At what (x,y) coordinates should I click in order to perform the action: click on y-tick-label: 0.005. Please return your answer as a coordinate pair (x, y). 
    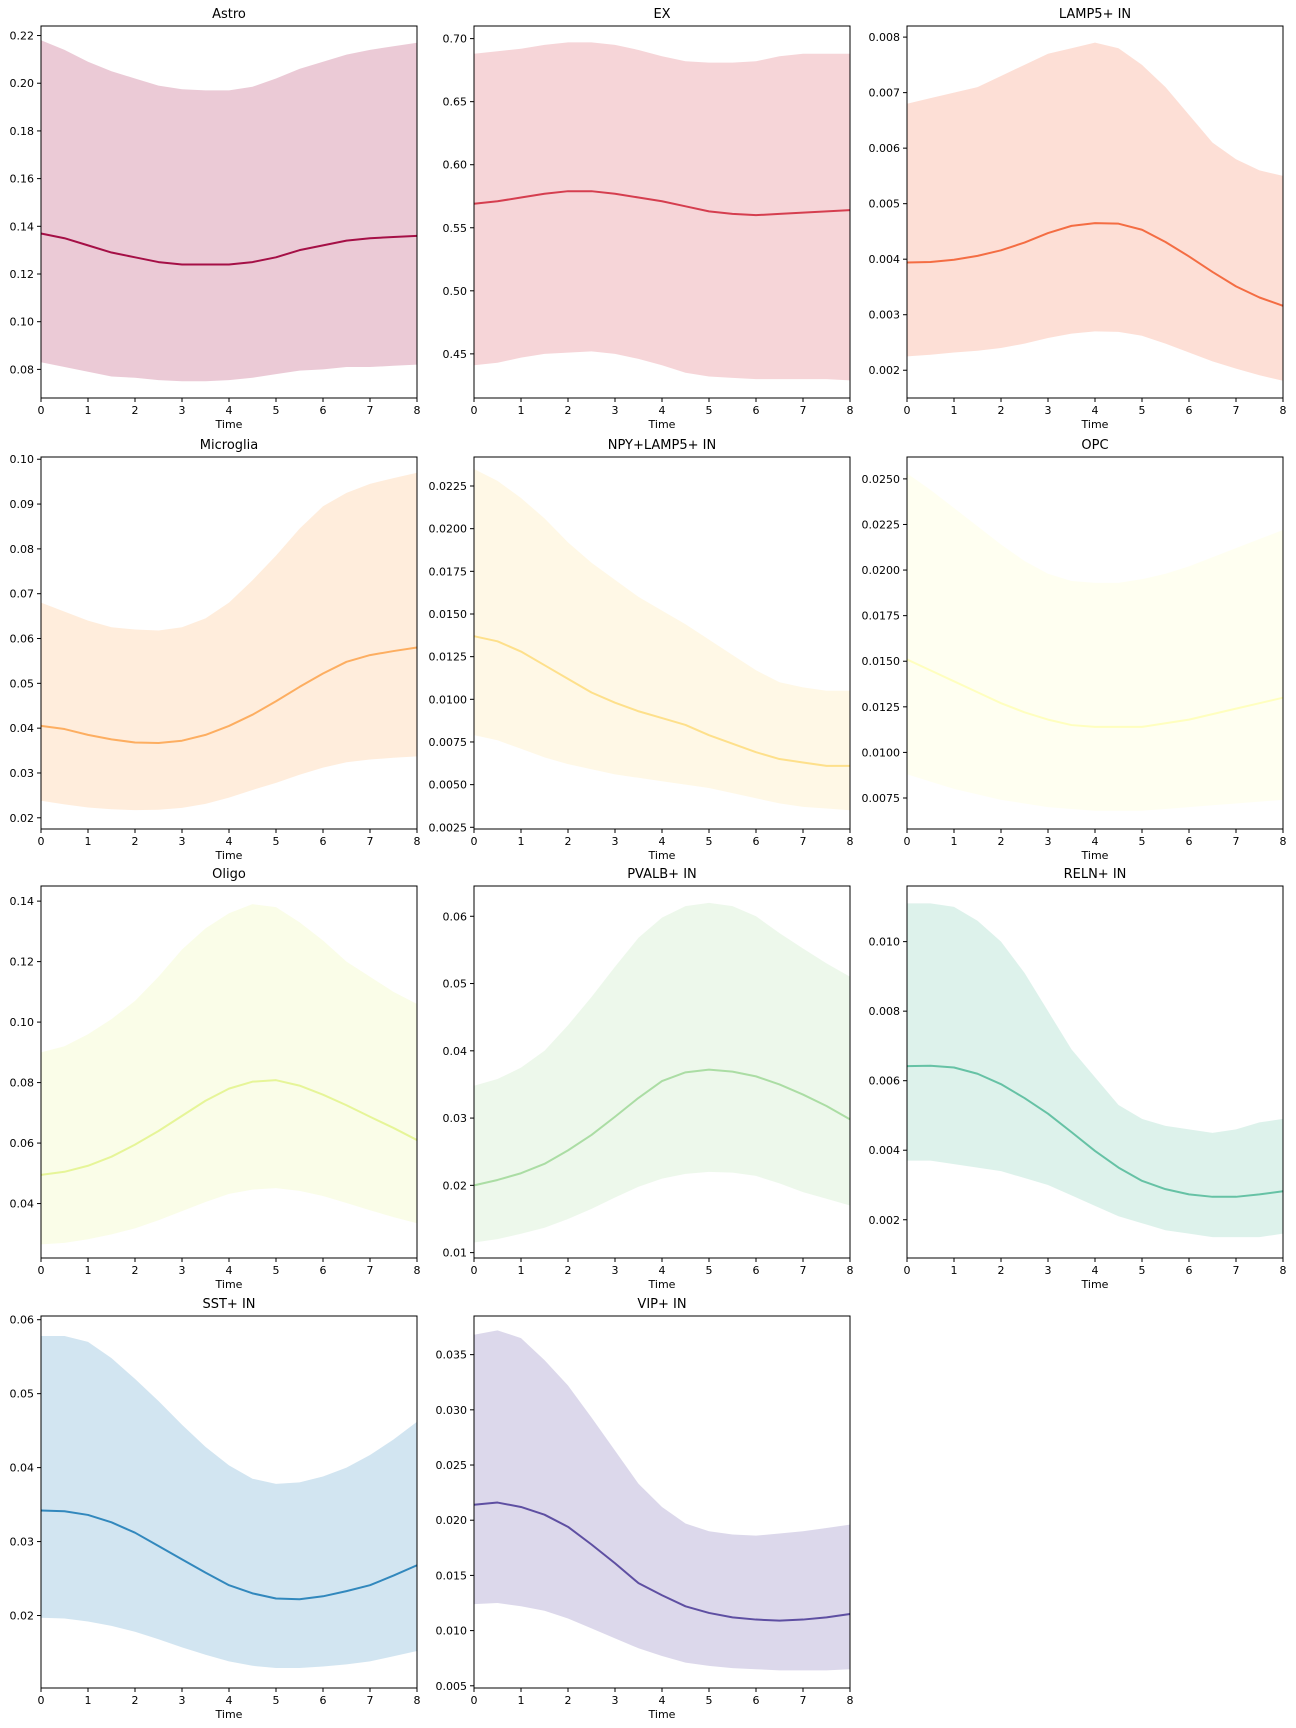
    Looking at the image, I should click on (452, 1686).